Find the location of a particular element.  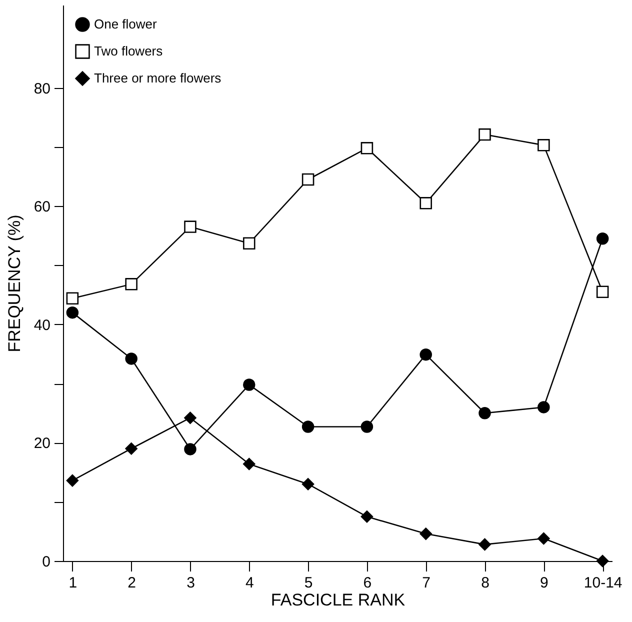

x-tick-label: 3 is located at coordinates (190, 583).